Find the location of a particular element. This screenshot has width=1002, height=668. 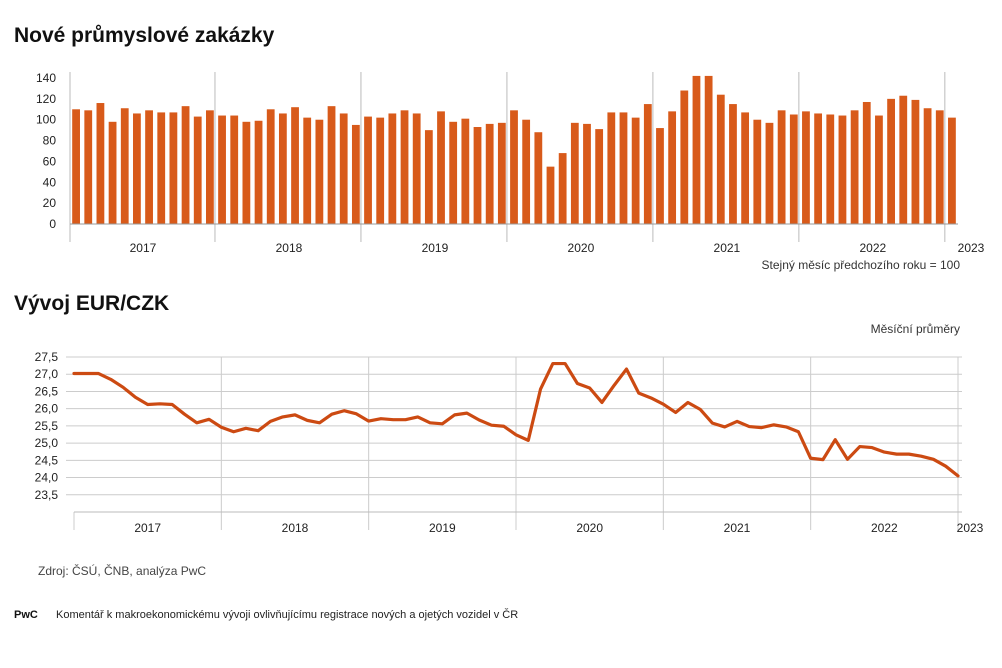

y-tick-label: 26,0 is located at coordinates (47, 409).